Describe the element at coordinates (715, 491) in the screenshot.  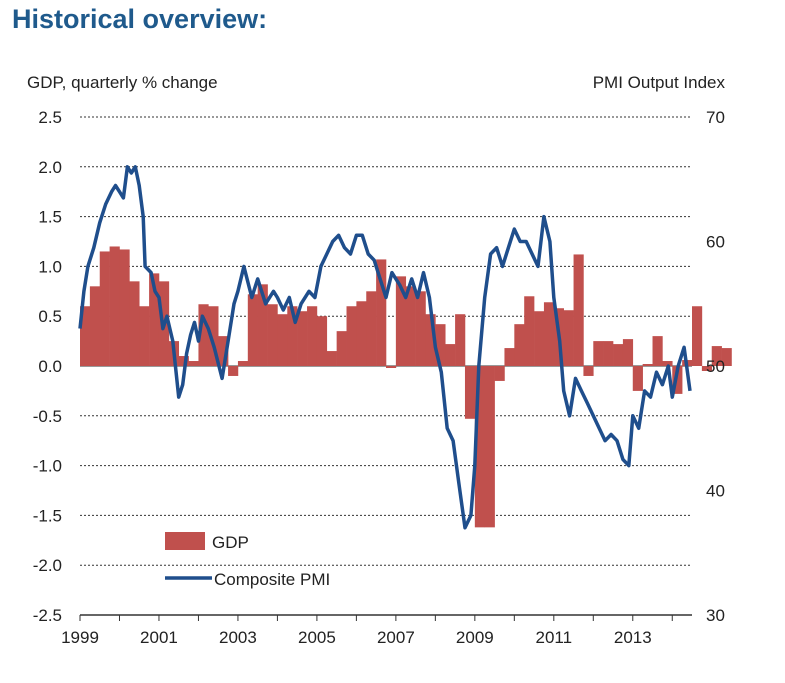
I see `right-tick-label: 40` at that location.